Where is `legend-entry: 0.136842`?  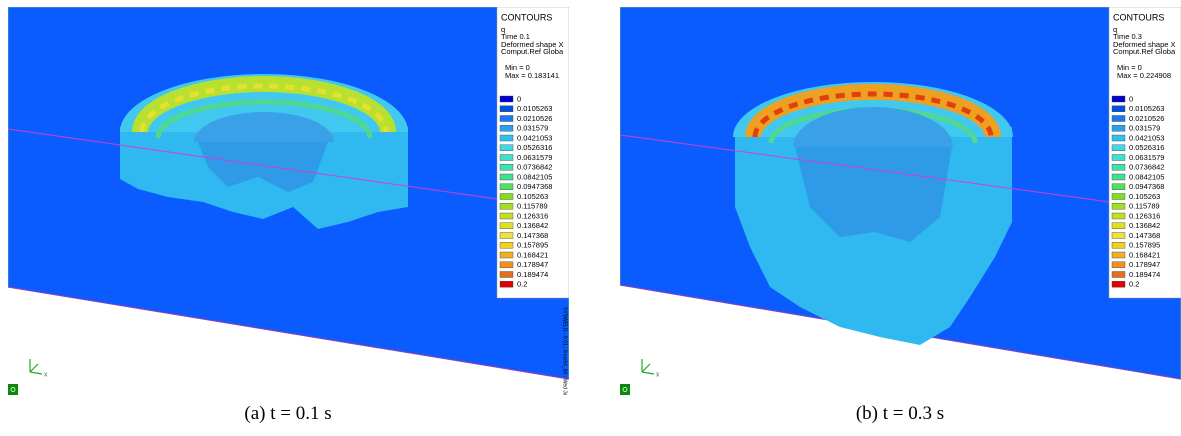 legend-entry: 0.136842 is located at coordinates (532, 225).